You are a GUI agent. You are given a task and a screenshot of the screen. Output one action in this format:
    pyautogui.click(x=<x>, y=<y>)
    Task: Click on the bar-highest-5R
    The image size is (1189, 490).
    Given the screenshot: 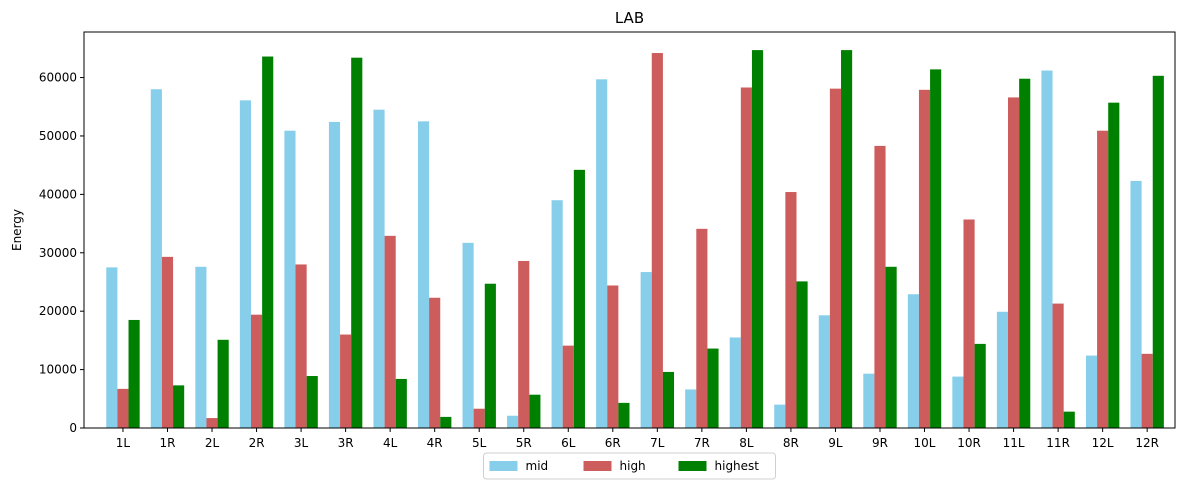 What is the action you would take?
    pyautogui.click(x=535, y=411)
    